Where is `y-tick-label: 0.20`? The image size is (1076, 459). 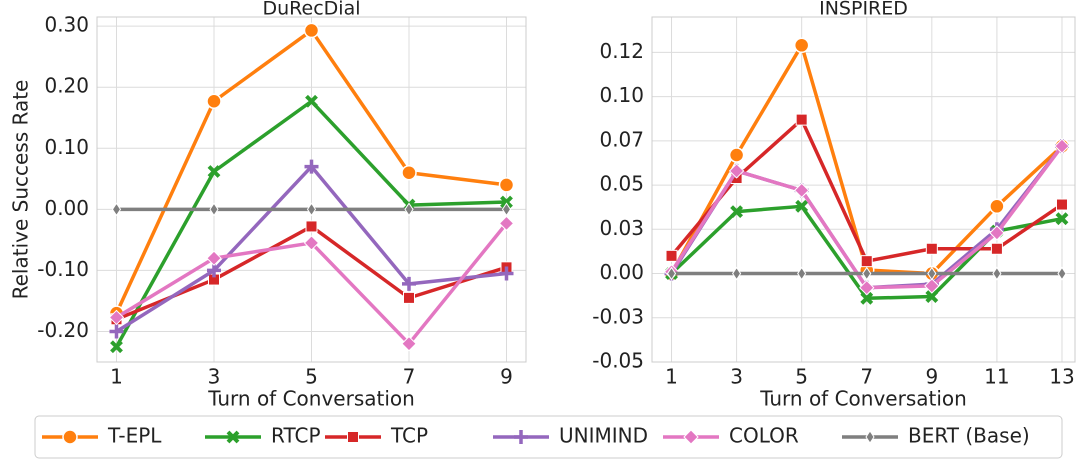
y-tick-label: 0.20 is located at coordinates (66, 86).